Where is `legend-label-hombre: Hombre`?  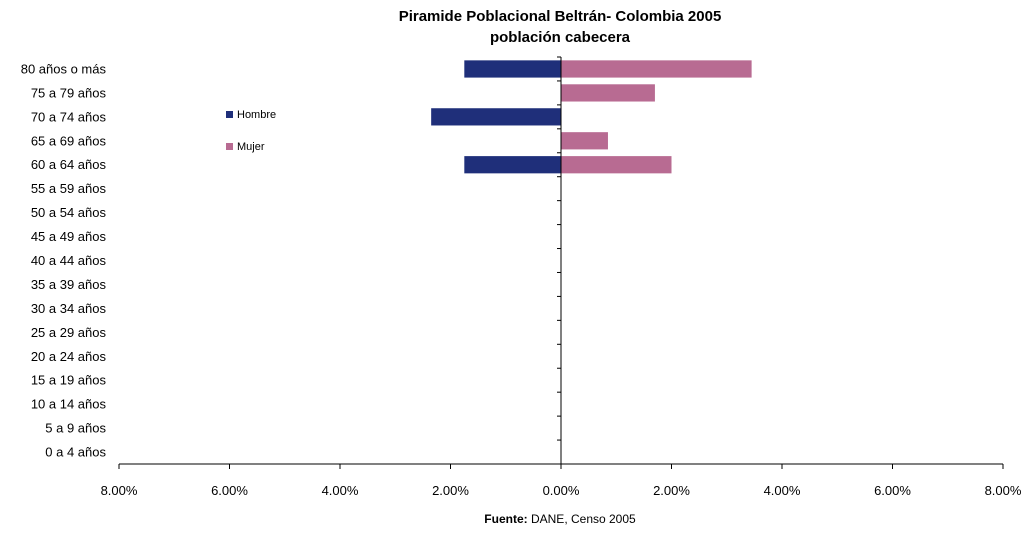
legend-label-hombre: Hombre is located at coordinates (256, 115).